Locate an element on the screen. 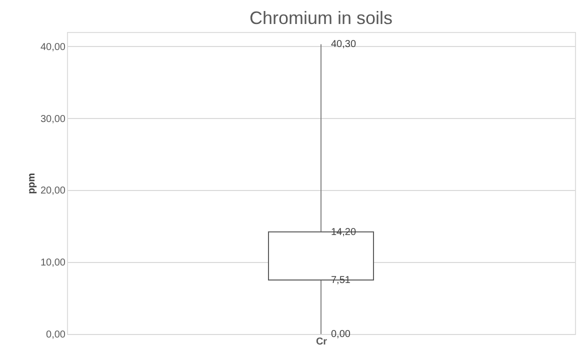 This screenshot has height=361, width=583. y-tick-label: 30,00 is located at coordinates (53, 119).